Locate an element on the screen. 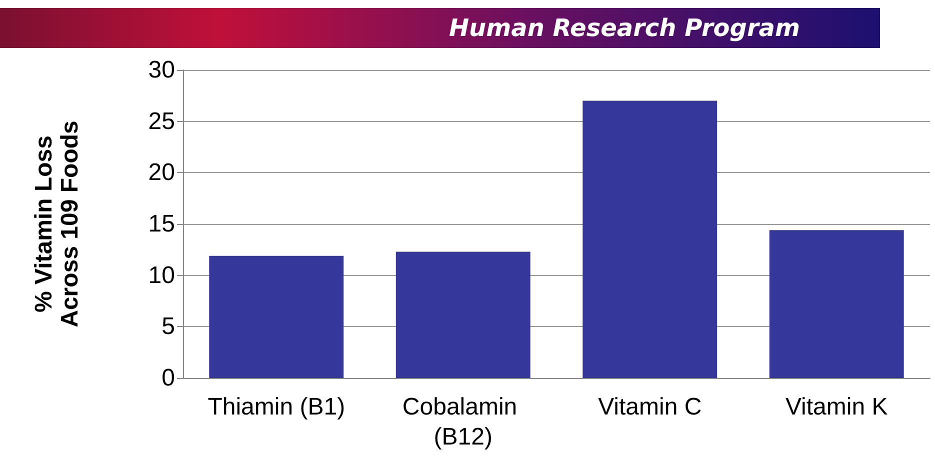 This screenshot has width=935, height=469. y-tick-label: 30 is located at coordinates (161, 70).